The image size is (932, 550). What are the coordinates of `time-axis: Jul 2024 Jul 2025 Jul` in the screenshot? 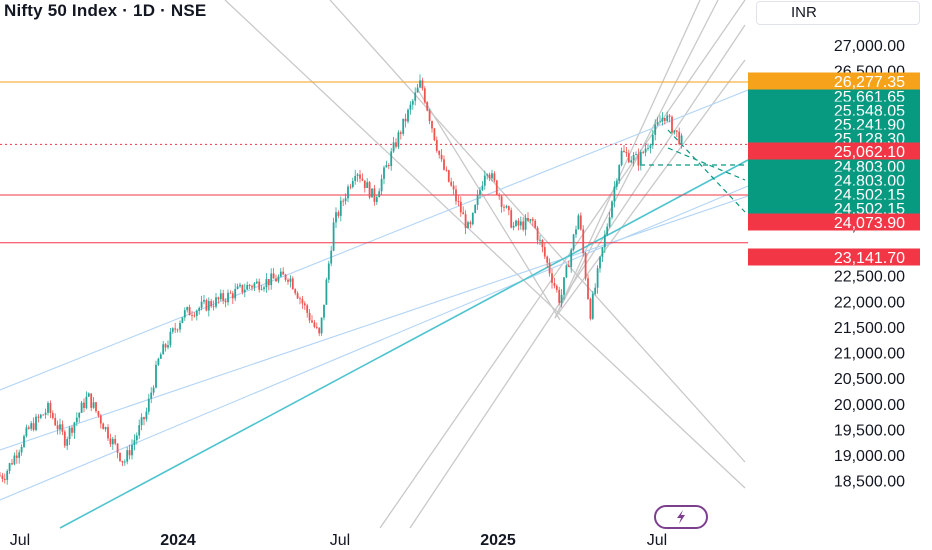 It's located at (338, 540).